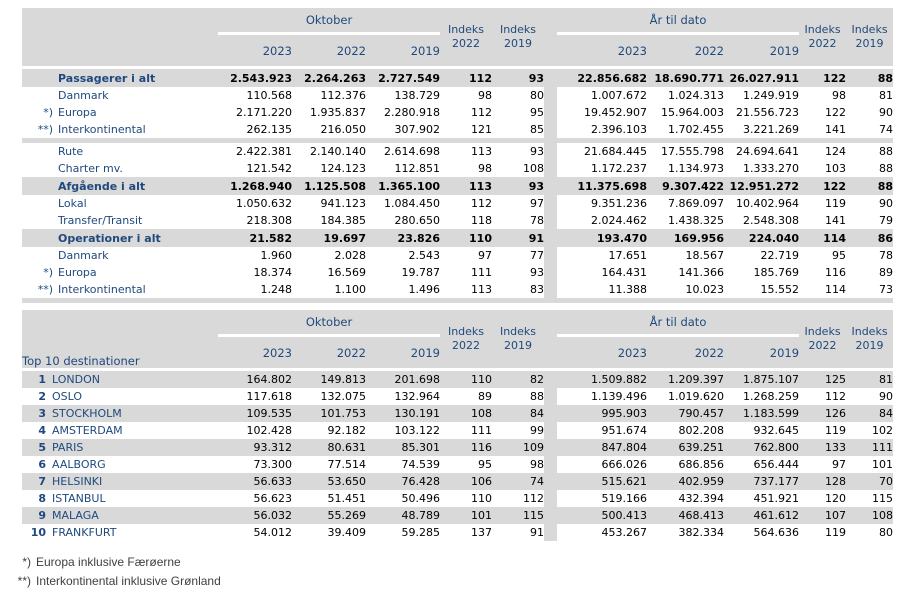  What do you see at coordinates (42, 430) in the screenshot?
I see `destination-rank: 4` at bounding box center [42, 430].